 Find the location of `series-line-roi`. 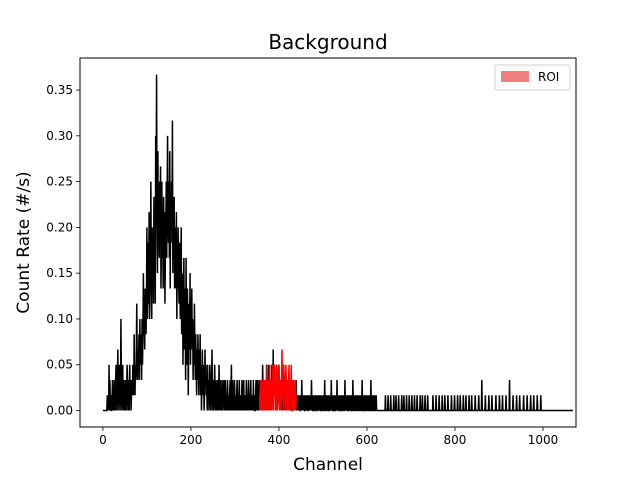

series-line-roi is located at coordinates (277, 380).